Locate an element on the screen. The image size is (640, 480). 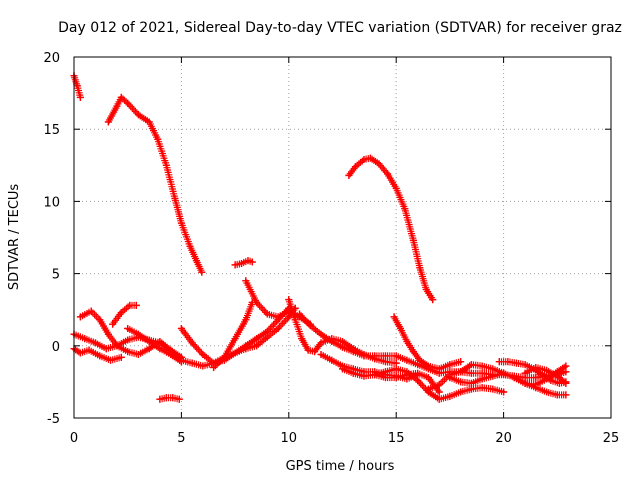
x-tick-label: 15 is located at coordinates (396, 438).